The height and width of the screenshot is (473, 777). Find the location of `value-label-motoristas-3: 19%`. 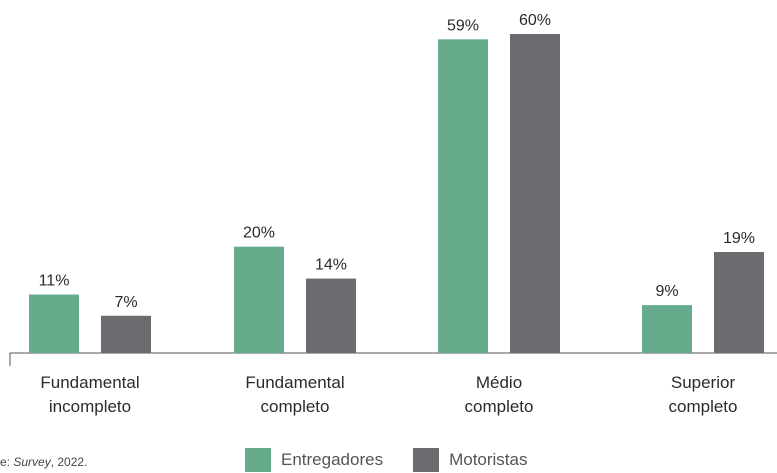

value-label-motoristas-3: 19% is located at coordinates (739, 238).